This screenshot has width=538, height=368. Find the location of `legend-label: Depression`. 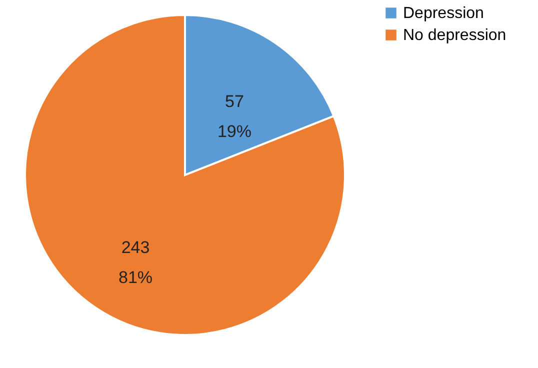

legend-label: Depression is located at coordinates (443, 13).